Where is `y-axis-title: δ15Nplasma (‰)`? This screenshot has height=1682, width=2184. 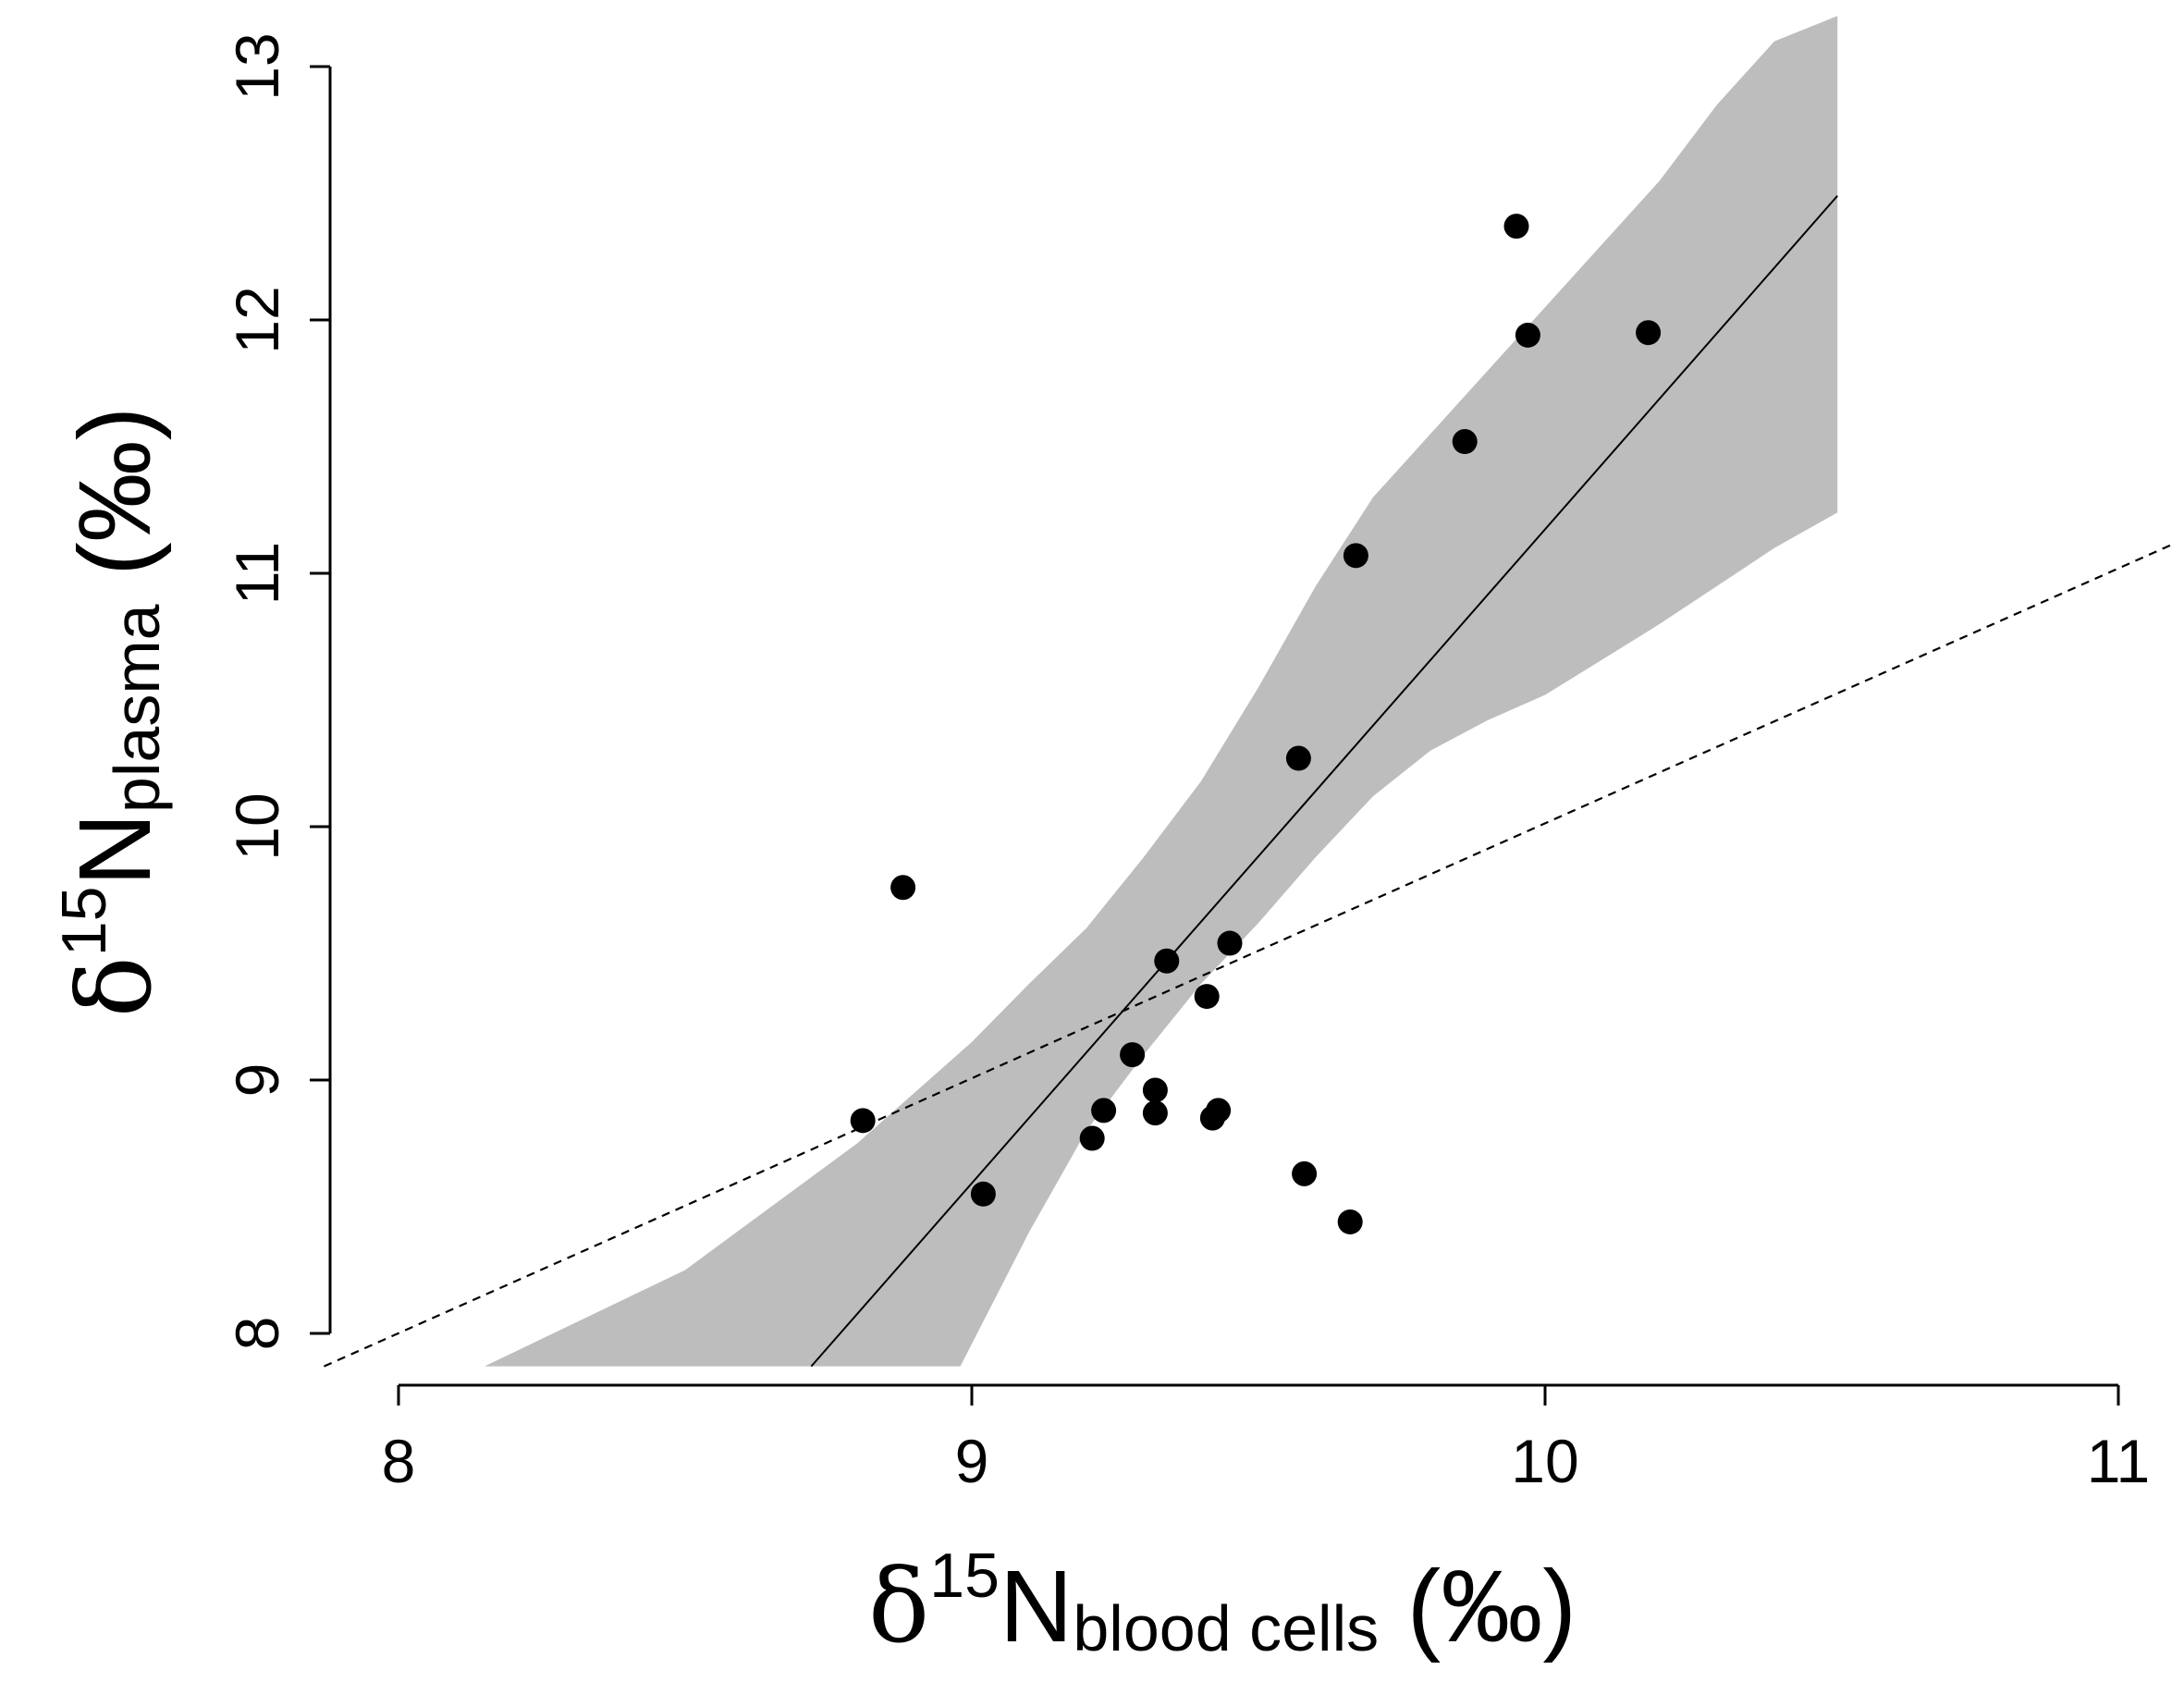
y-axis-title: δ15Nplasma (‰) is located at coordinates (111, 712).